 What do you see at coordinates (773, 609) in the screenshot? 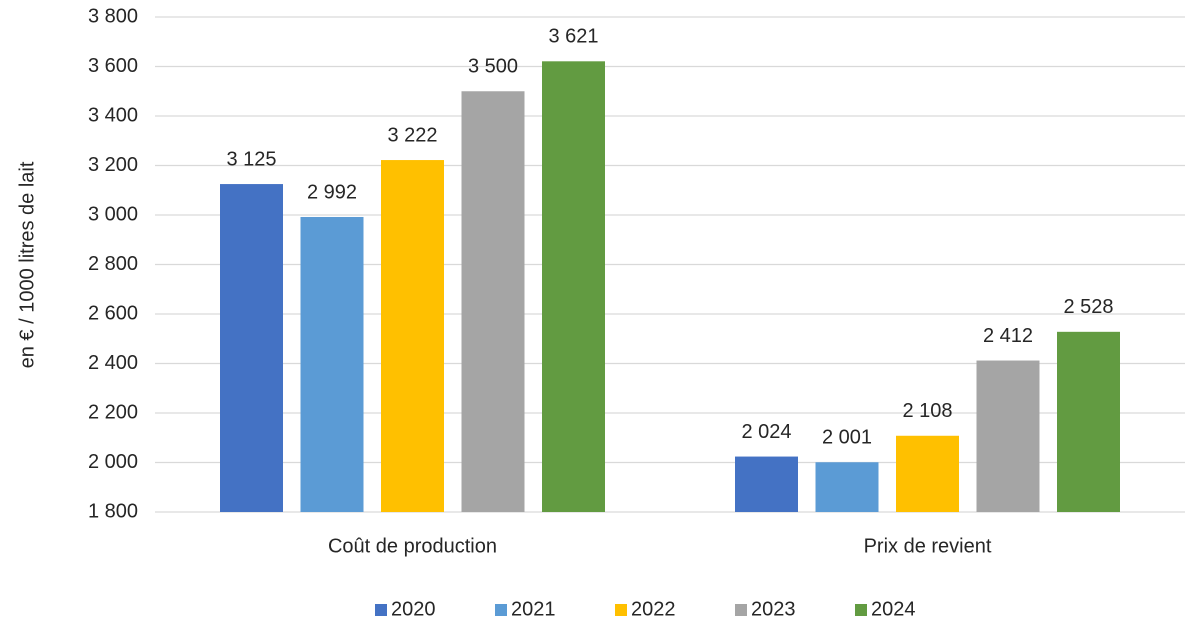
I see `legend-label: 2023` at bounding box center [773, 609].